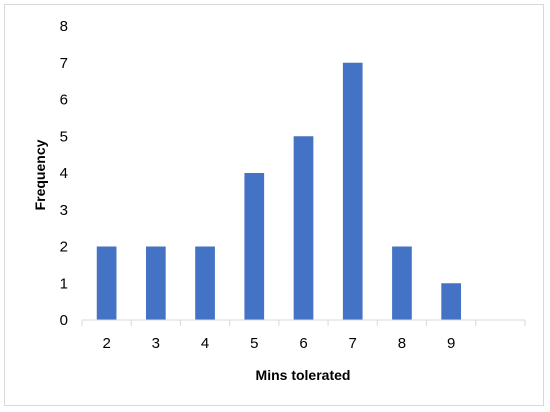 This screenshot has width=550, height=412. Describe the element at coordinates (303, 375) in the screenshot. I see `x-axis-title: Mins tolerated` at that location.